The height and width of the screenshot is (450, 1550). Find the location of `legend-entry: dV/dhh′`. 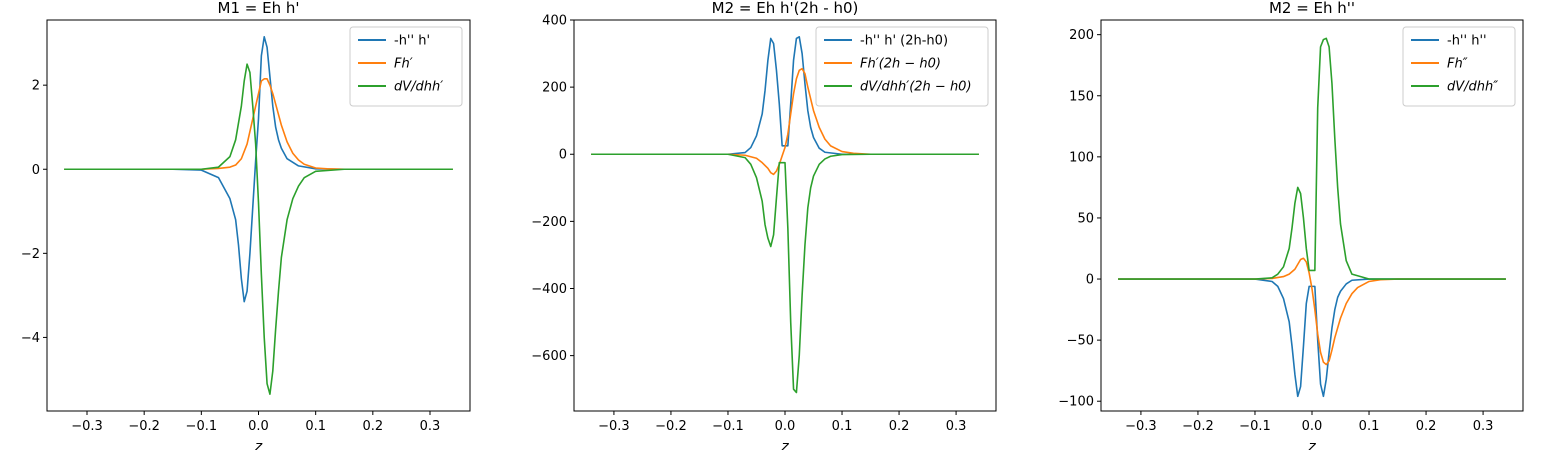

legend-entry: dV/dhh′ is located at coordinates (418, 87).